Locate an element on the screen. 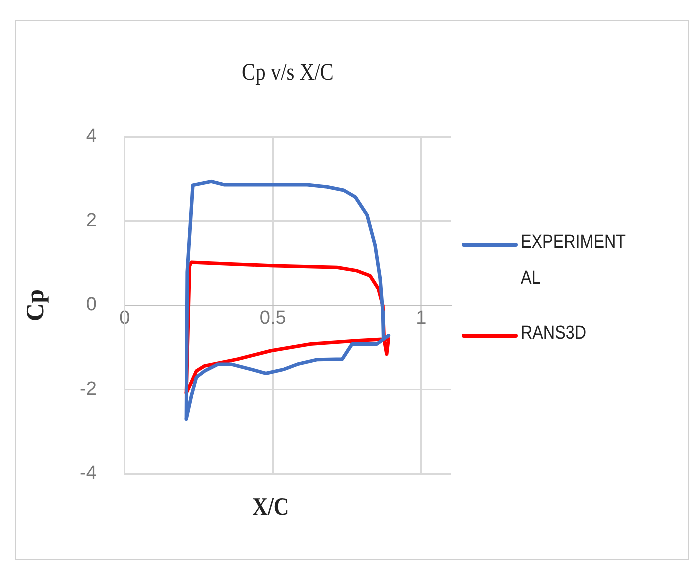  x-axis-title: X/C is located at coordinates (271, 507).